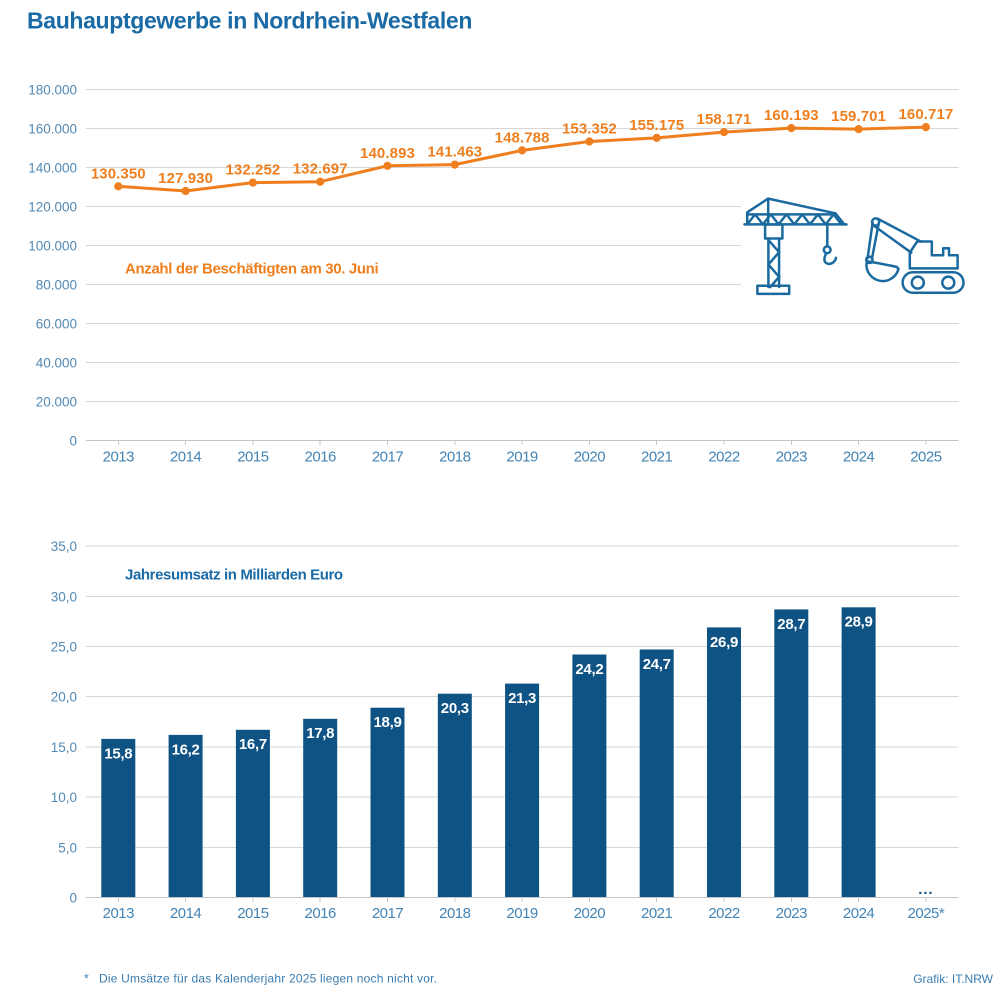 This screenshot has height=994, width=999. What do you see at coordinates (589, 129) in the screenshot?
I see `svg-text: 153.352` at bounding box center [589, 129].